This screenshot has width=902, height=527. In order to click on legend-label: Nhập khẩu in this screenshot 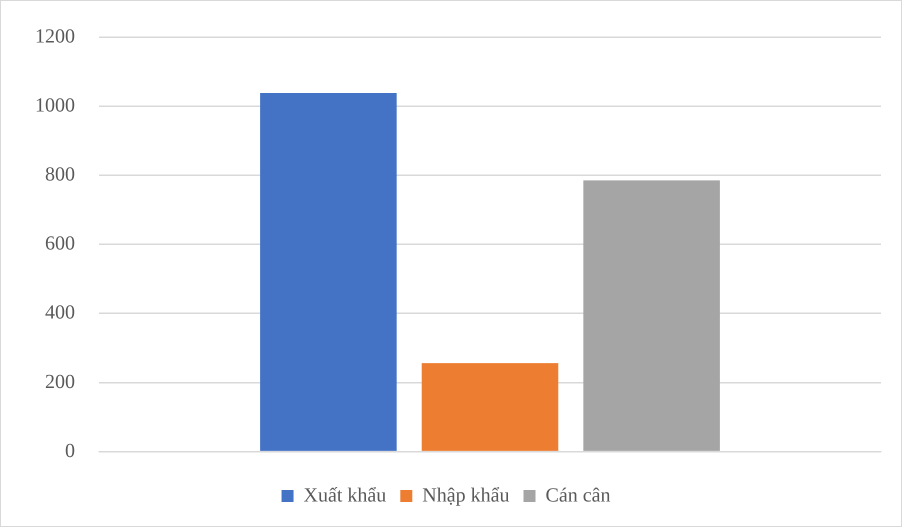, I will do `click(466, 495)`.